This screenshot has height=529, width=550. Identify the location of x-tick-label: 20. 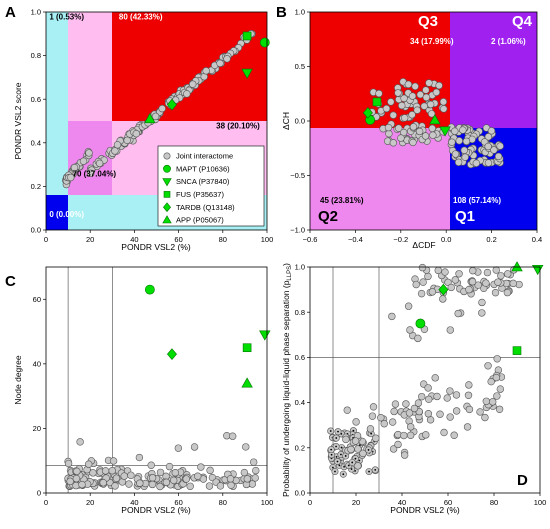
(90, 239).